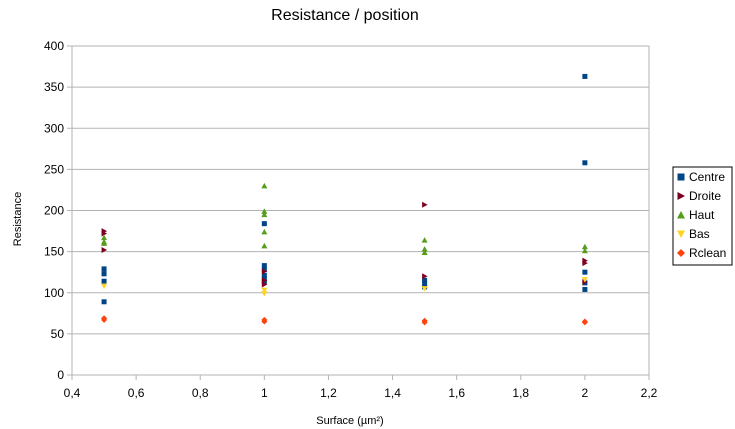 The width and height of the screenshot is (735, 429). I want to click on y-tick-label: 0, so click(60, 375).